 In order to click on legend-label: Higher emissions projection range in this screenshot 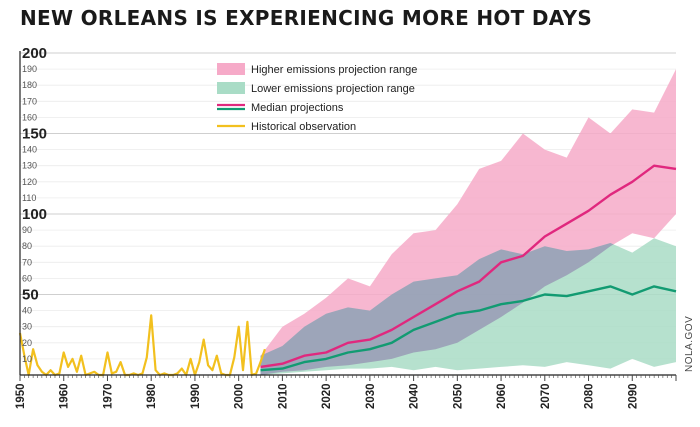, I will do `click(334, 70)`.